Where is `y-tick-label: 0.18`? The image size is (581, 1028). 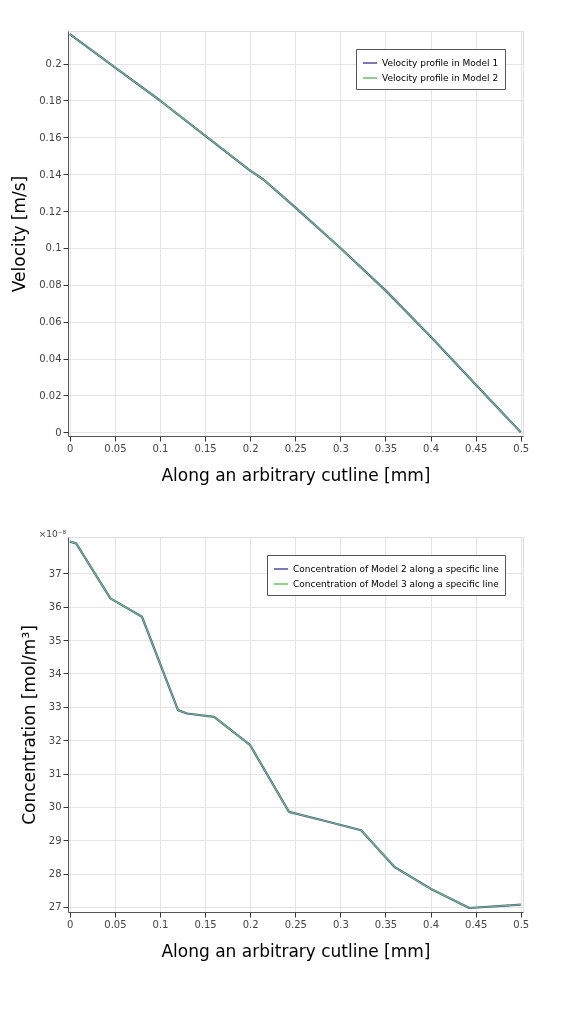 y-tick-label: 0.18 is located at coordinates (50, 100).